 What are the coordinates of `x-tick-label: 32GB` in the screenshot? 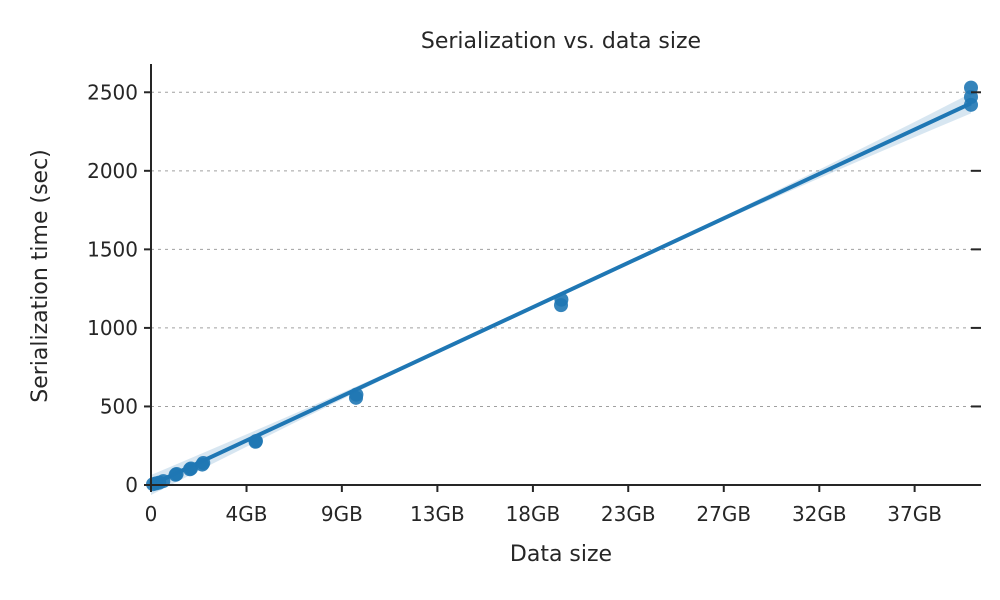 It's located at (819, 514).